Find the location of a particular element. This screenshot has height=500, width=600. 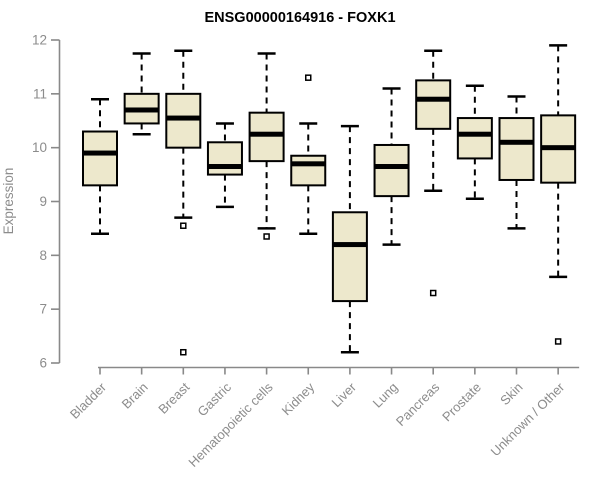

x-tick-label-liver: Liver is located at coordinates (343, 394).